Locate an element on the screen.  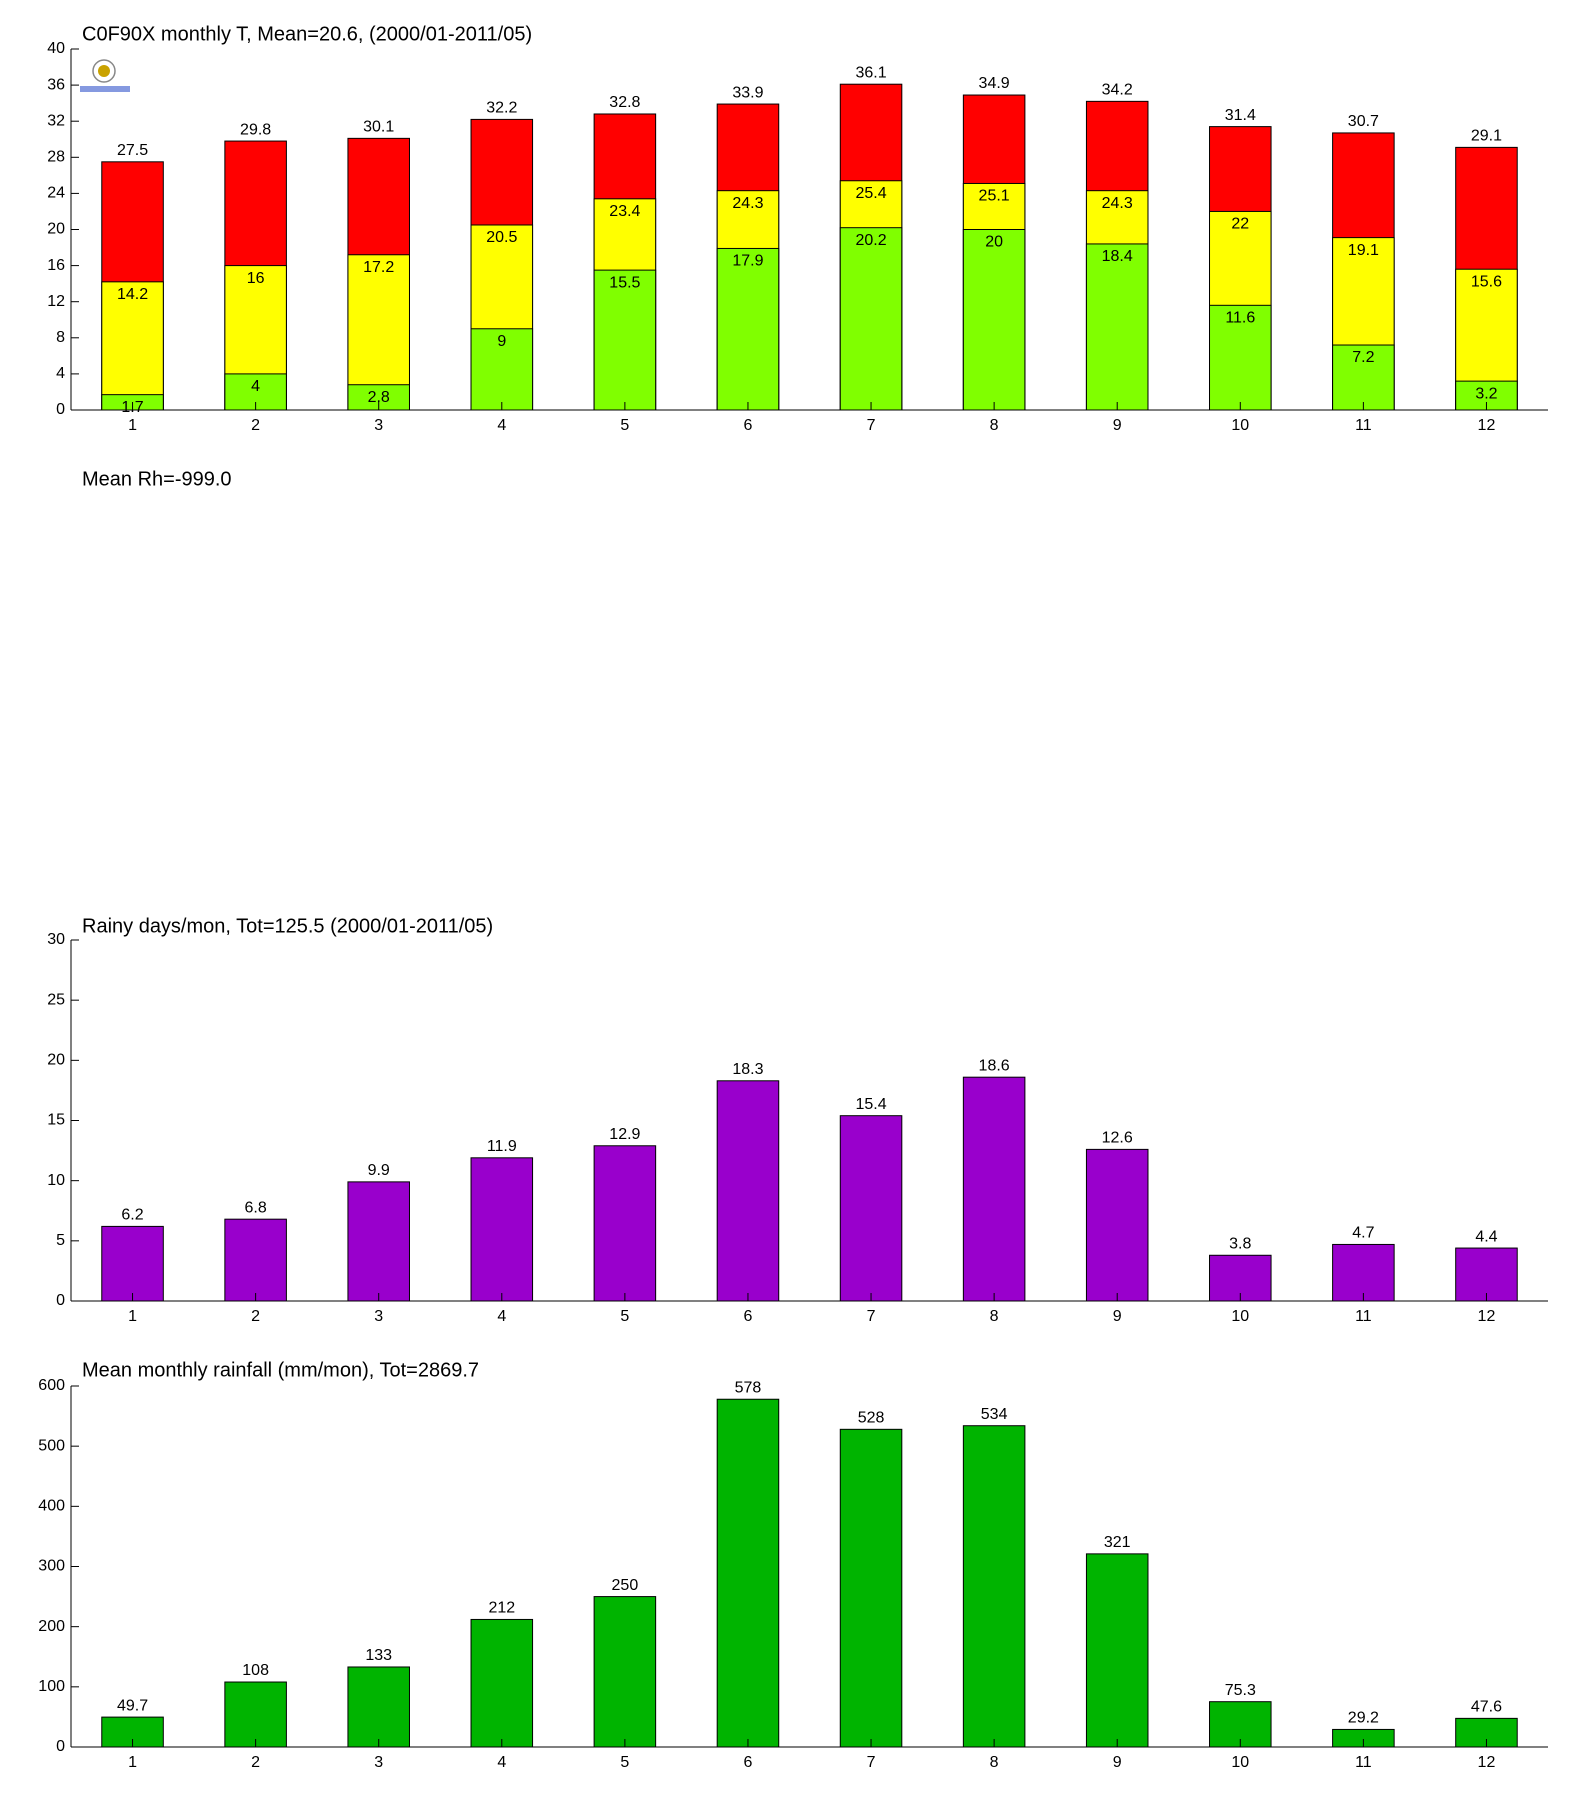
value-label: 20.2 is located at coordinates (870, 240).